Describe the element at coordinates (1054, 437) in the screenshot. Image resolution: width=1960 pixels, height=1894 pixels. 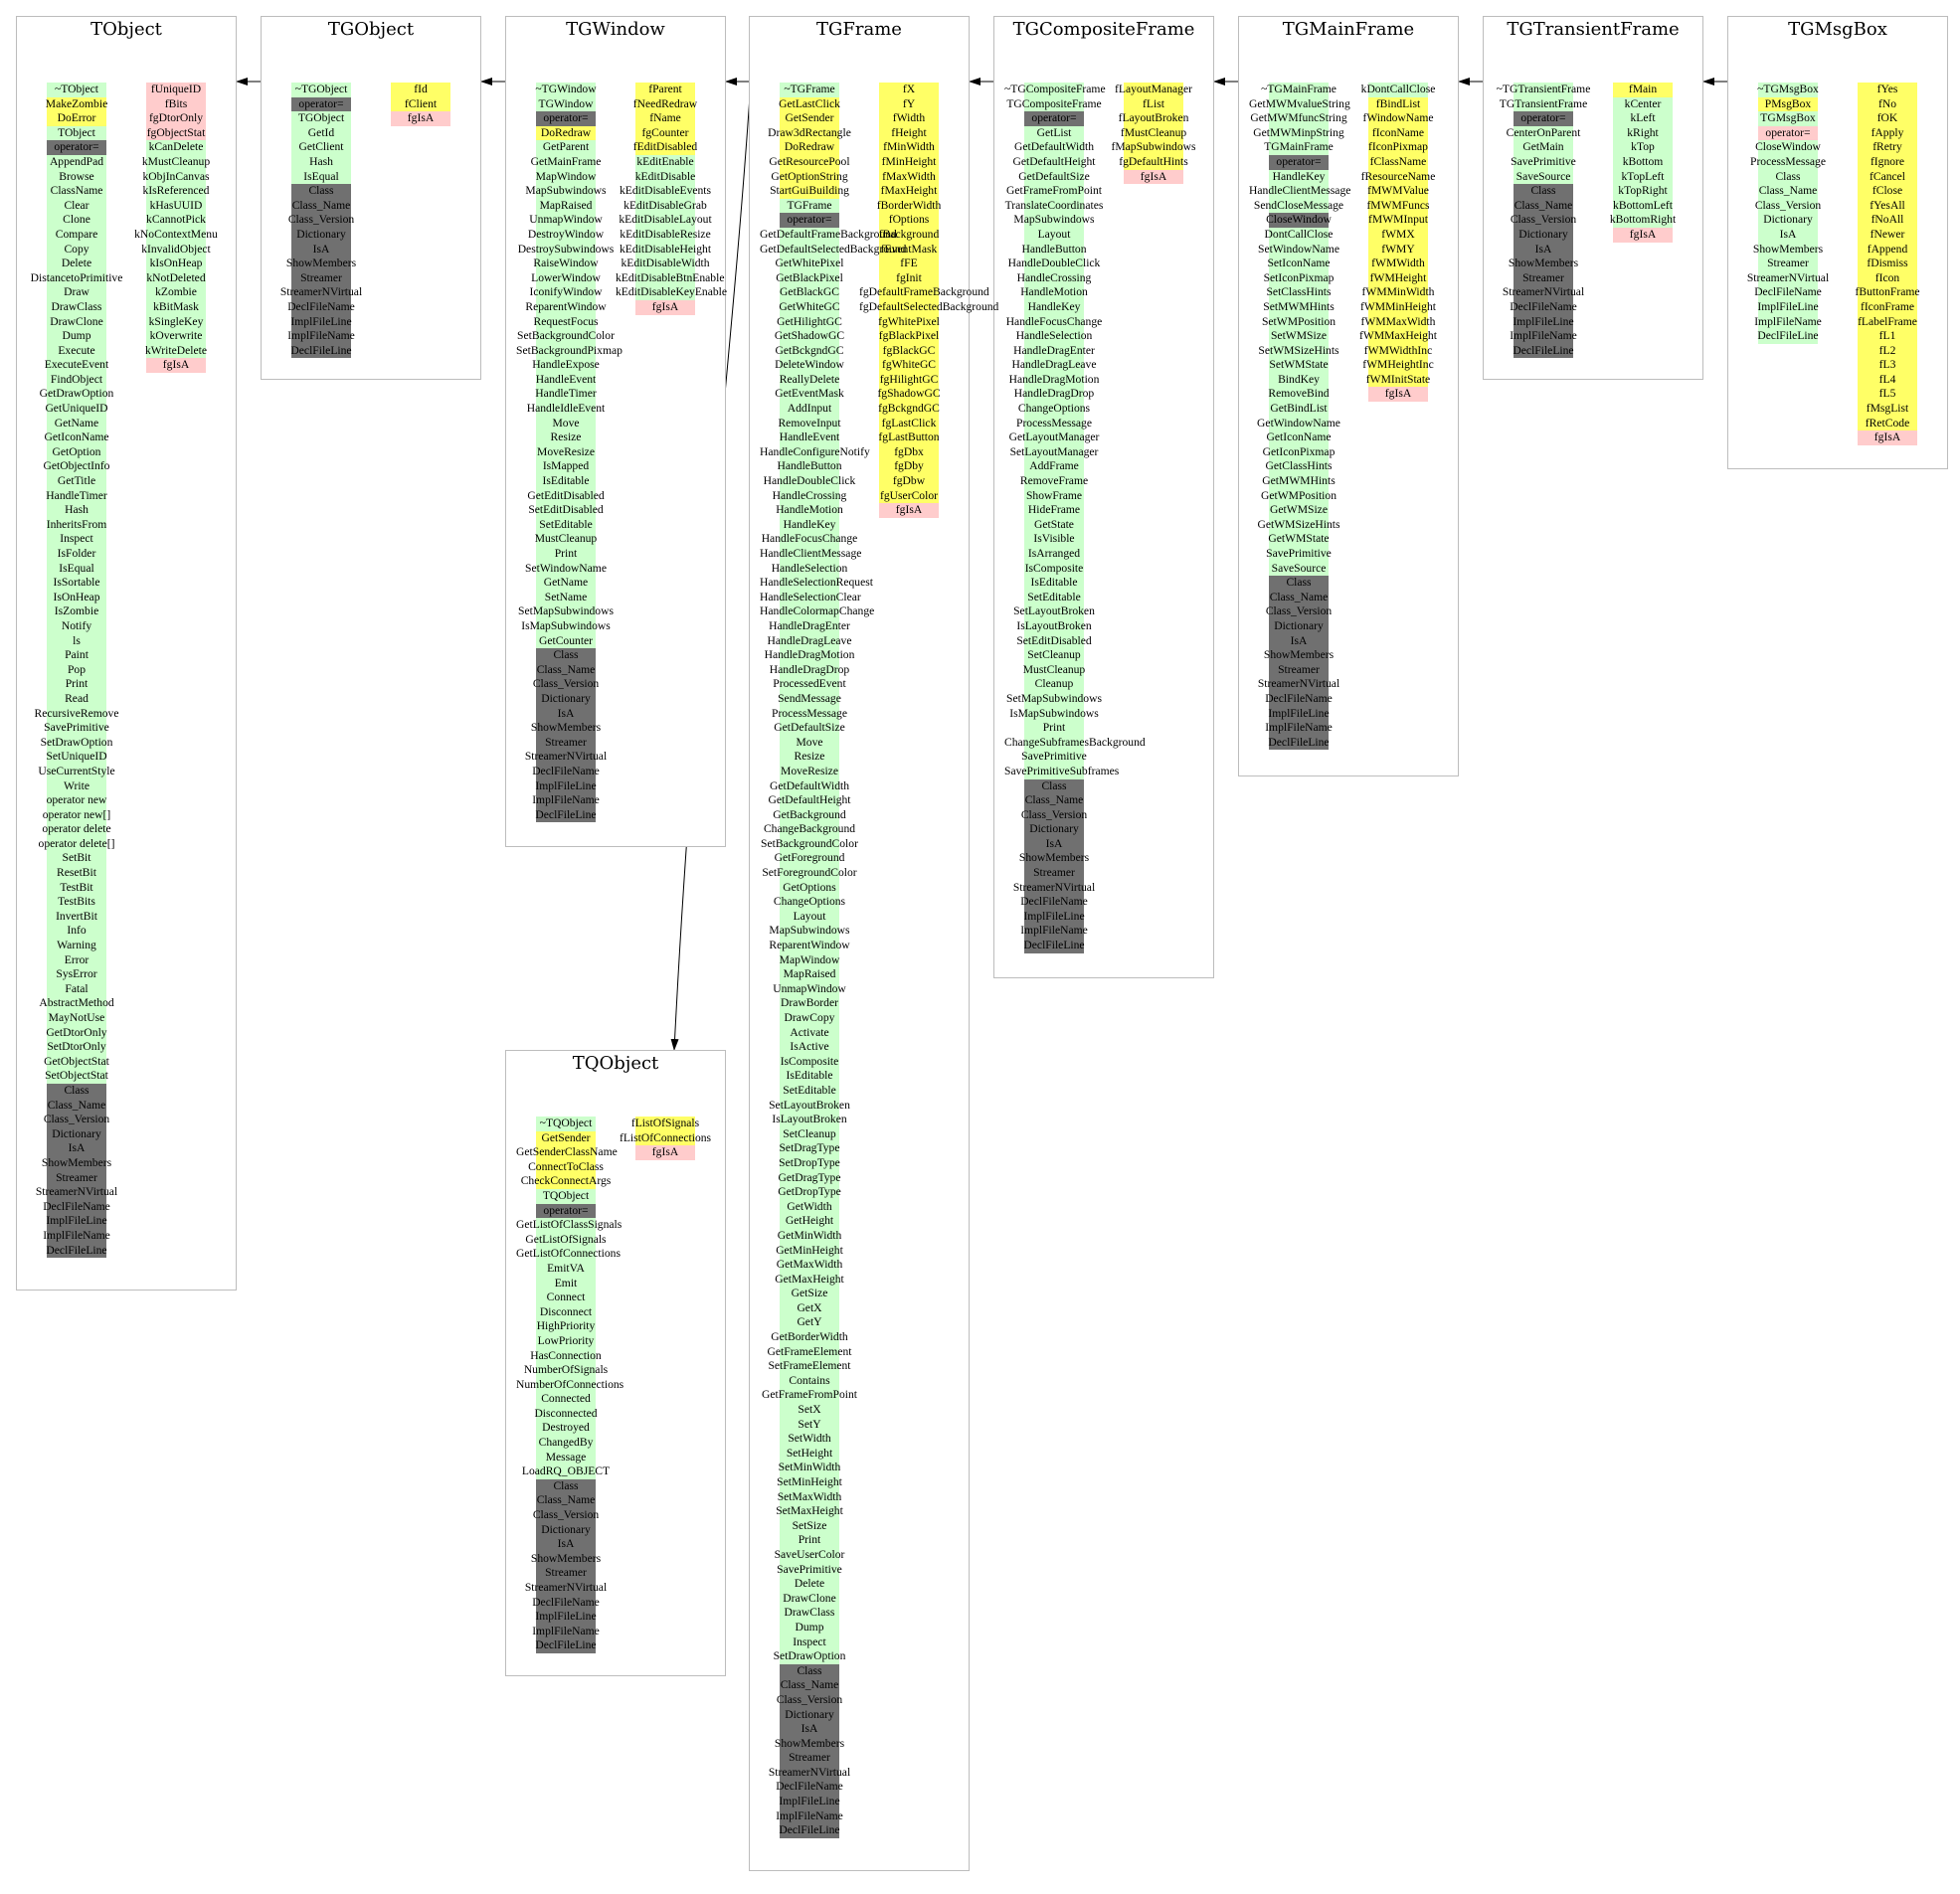
I see `method-entry: GetLayoutManager` at that location.